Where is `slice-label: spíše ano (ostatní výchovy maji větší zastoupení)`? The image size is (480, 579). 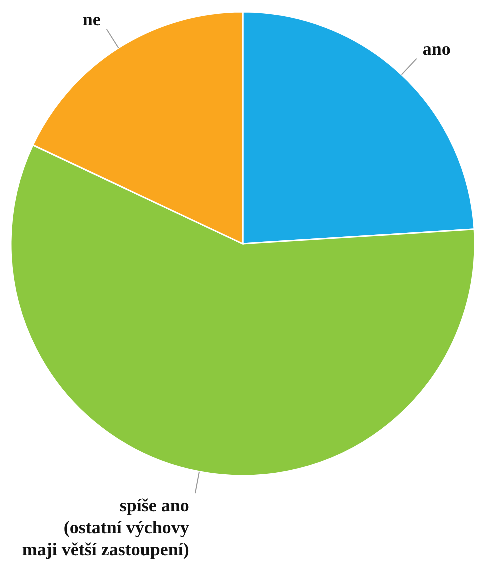
slice-label: spíše ano (ostatní výchovy maji větší zastoupení) is located at coordinates (106, 528).